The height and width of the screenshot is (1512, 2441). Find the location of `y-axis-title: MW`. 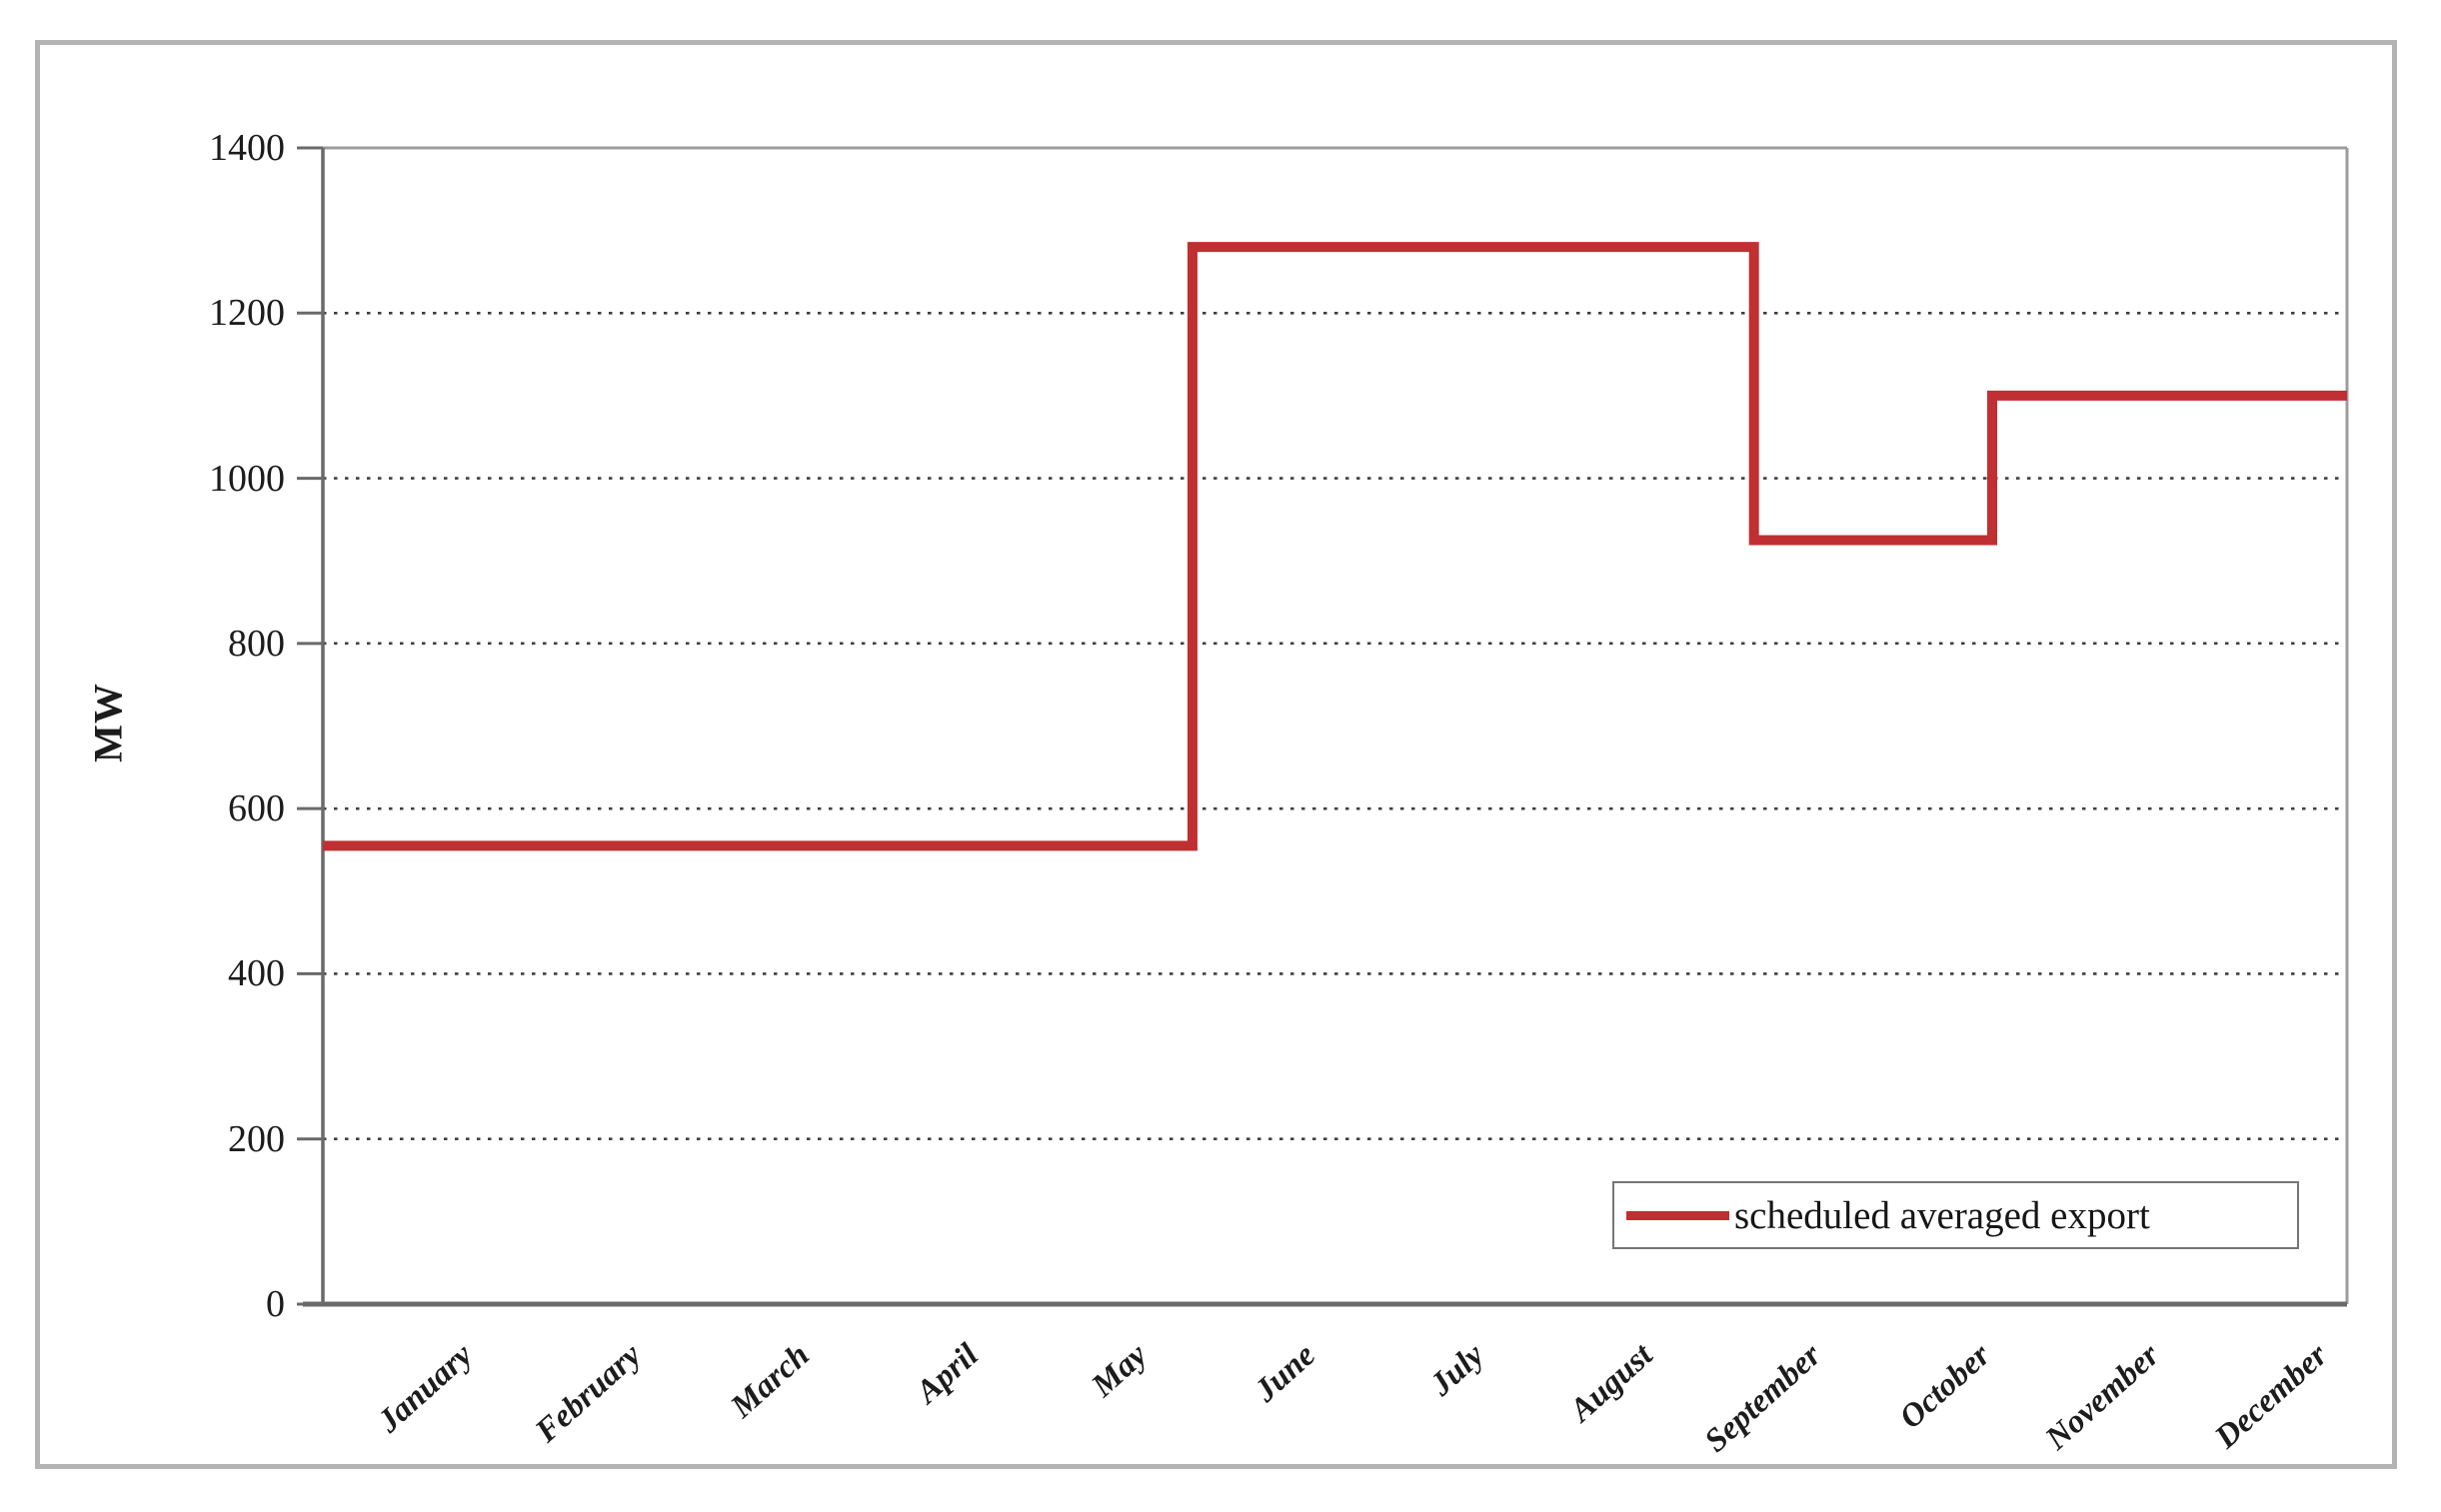

y-axis-title: MW is located at coordinates (108, 722).